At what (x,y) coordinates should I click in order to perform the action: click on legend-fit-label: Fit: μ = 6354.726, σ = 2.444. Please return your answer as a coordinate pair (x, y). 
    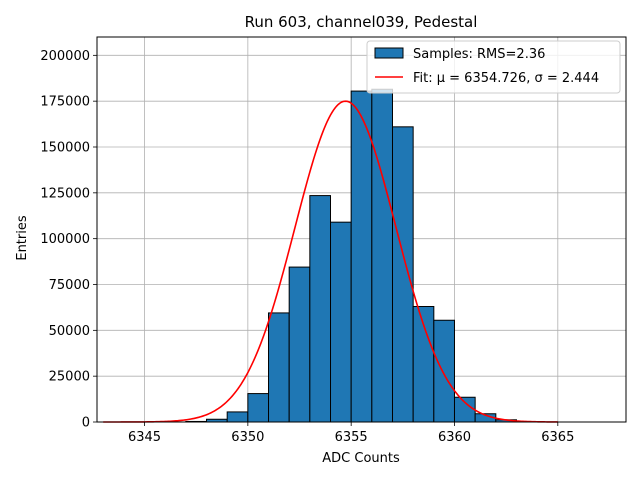
    Looking at the image, I should click on (506, 78).